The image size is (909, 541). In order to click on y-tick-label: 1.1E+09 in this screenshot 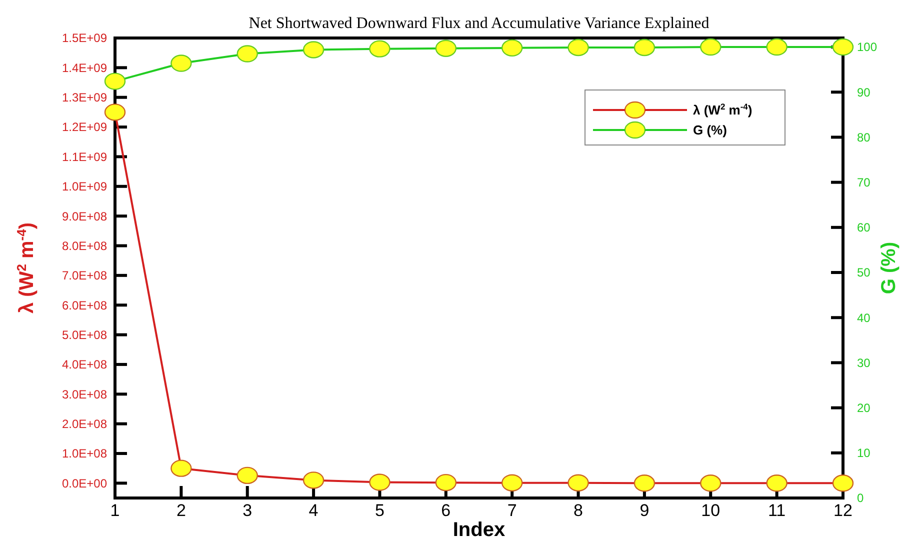, I will do `click(85, 157)`.